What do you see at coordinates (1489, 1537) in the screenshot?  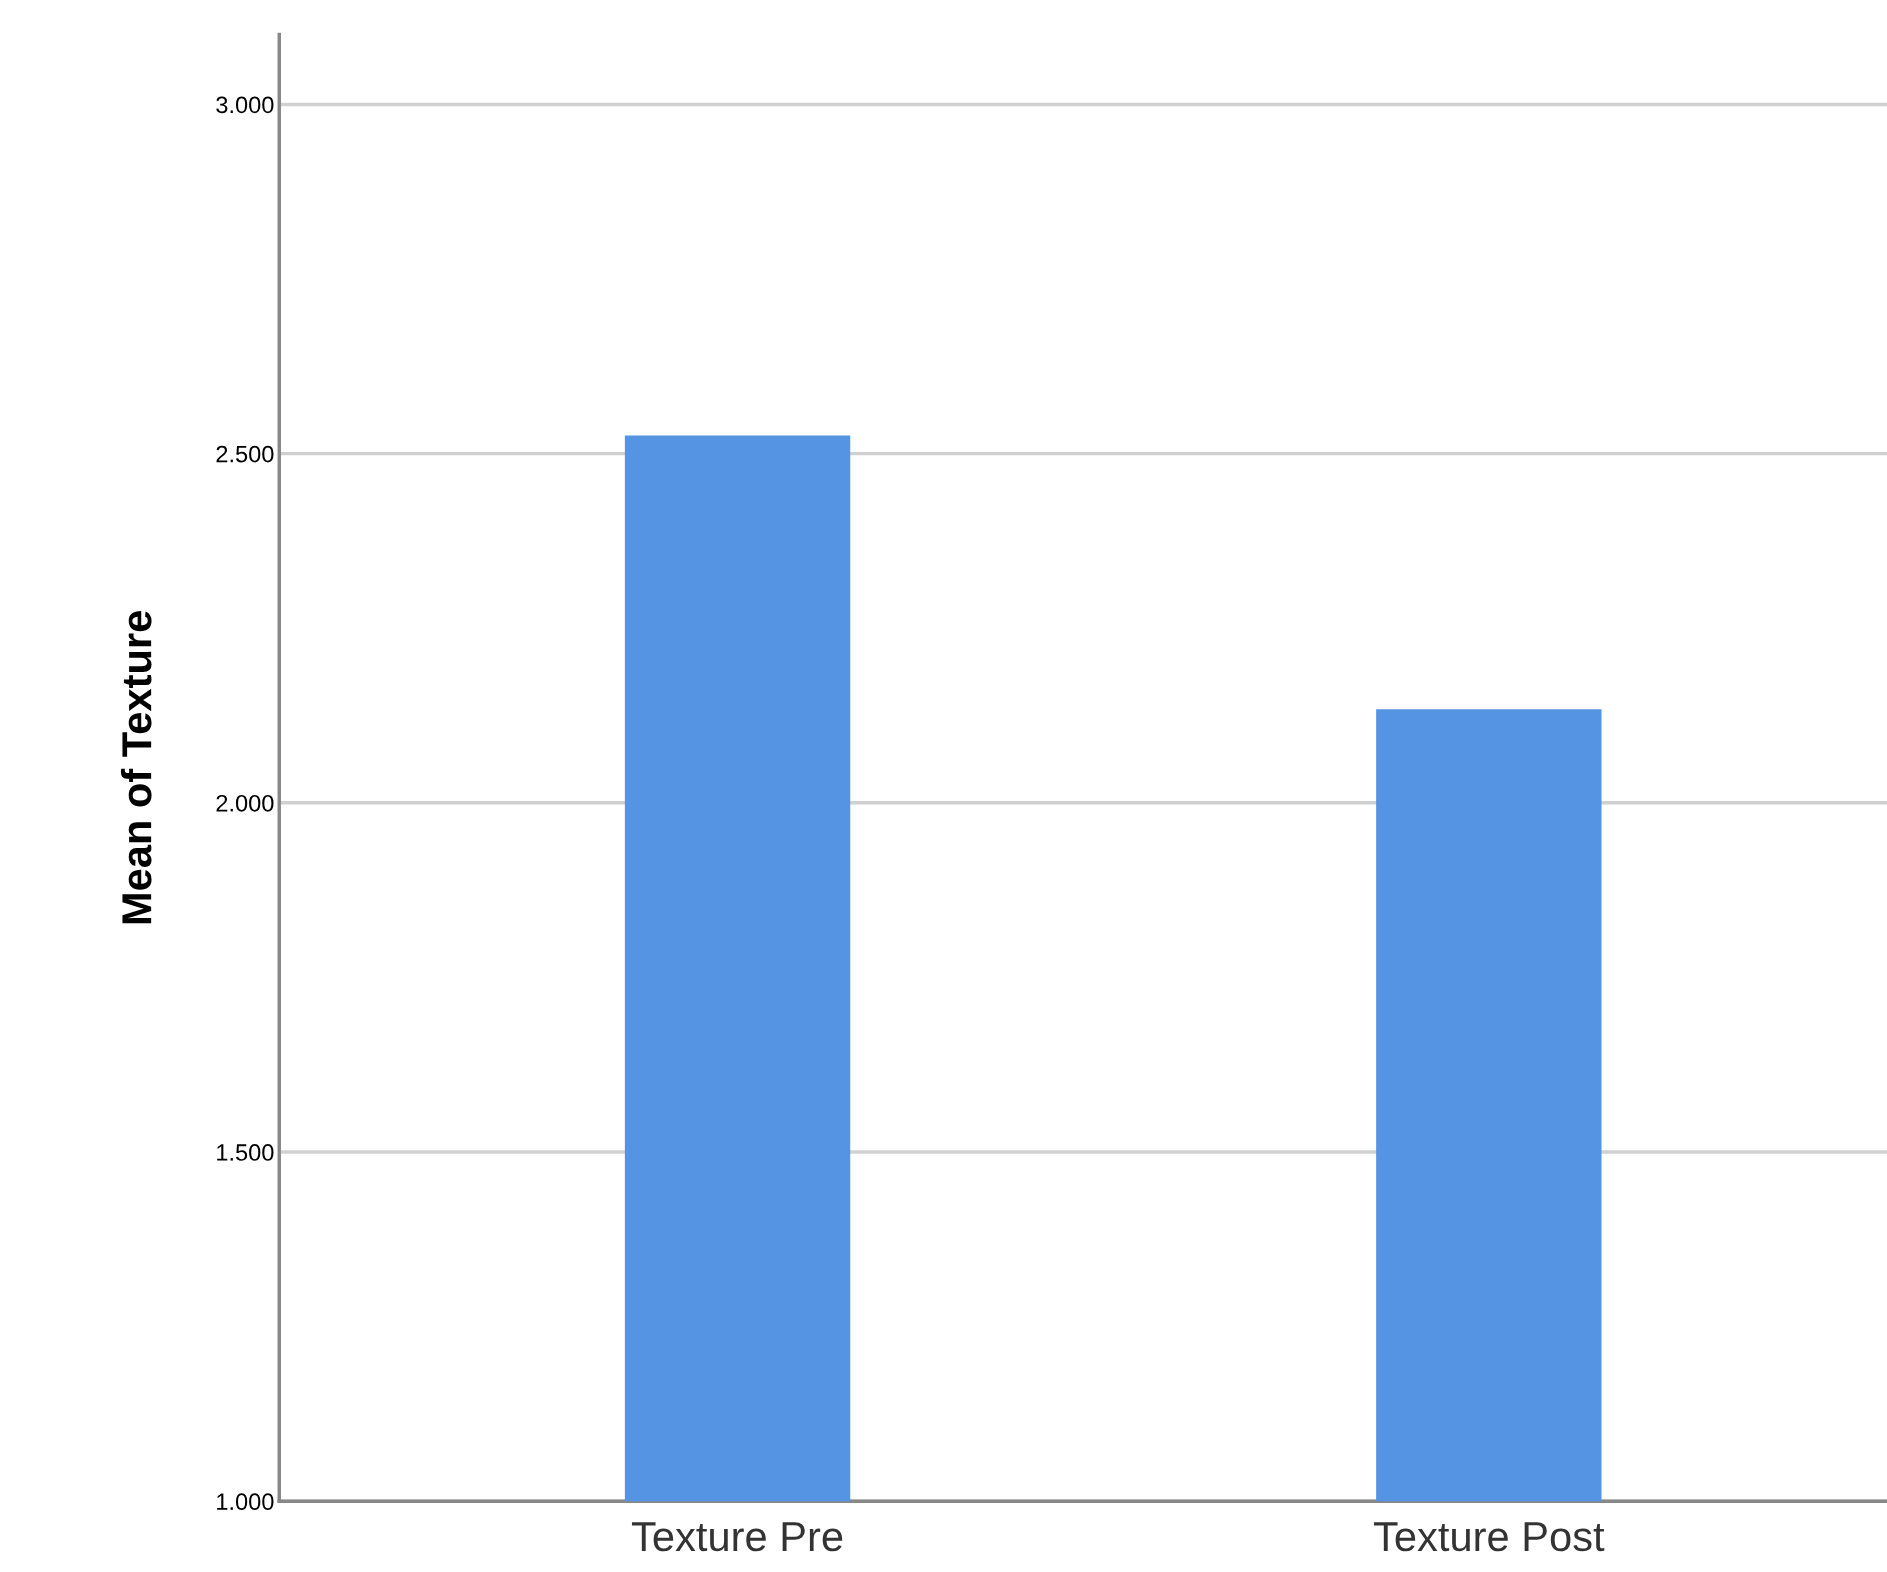 I see `x-tick-label: Texture Post` at bounding box center [1489, 1537].